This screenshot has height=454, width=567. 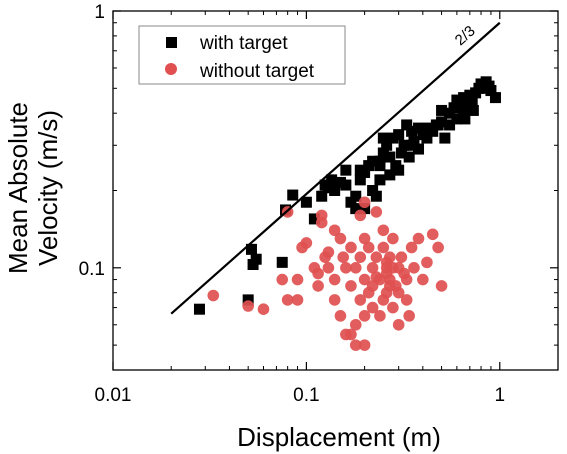 I want to click on legend-marker-with-target, so click(x=171, y=42).